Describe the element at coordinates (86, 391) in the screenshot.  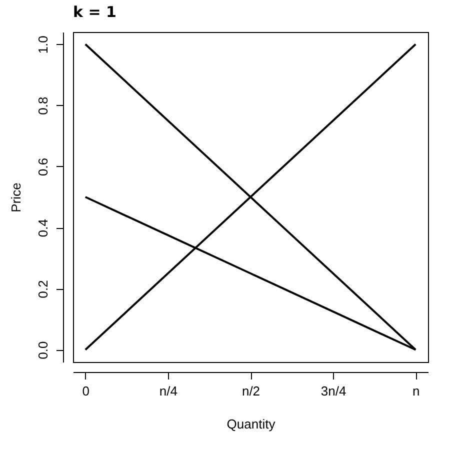
I see `x-tick-label: 0` at that location.